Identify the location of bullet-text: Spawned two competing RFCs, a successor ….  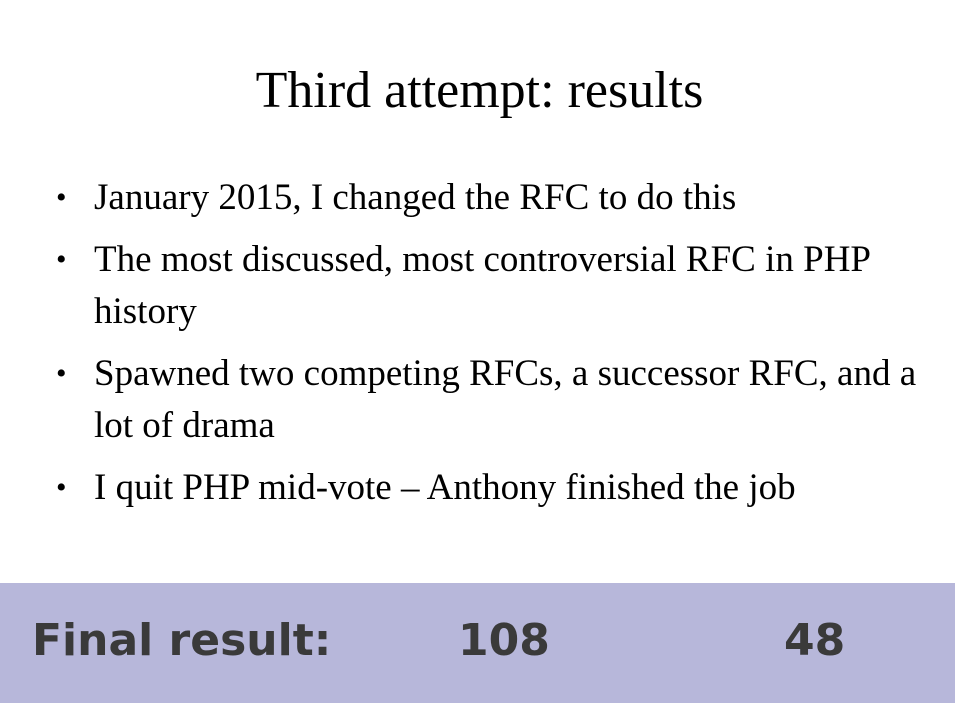
(505, 399).